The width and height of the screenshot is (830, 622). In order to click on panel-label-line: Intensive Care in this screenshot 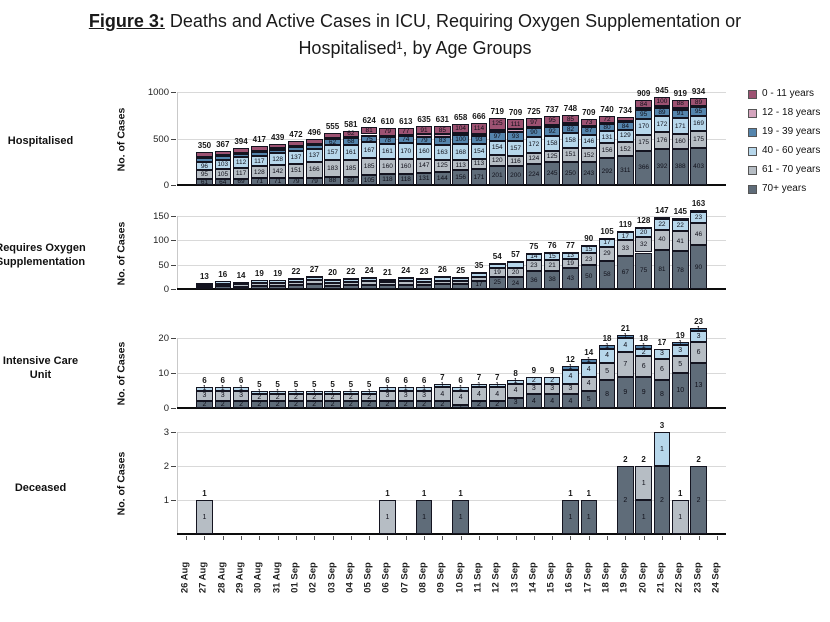, I will do `click(40, 361)`.